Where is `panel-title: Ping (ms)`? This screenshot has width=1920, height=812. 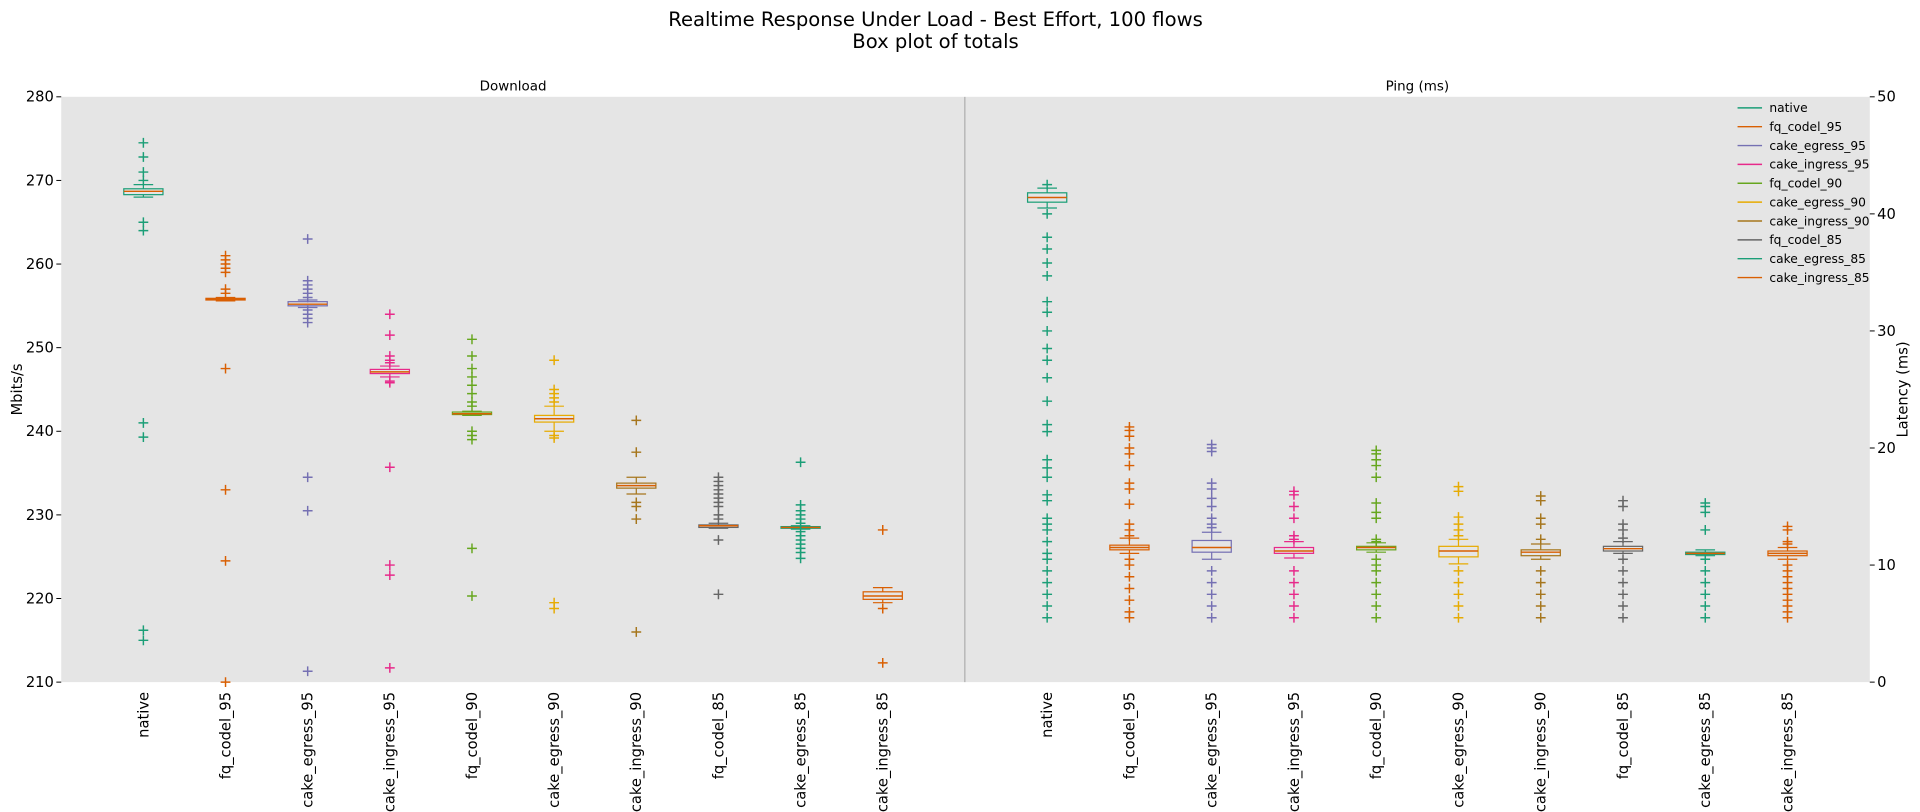
panel-title: Ping (ms) is located at coordinates (1418, 87).